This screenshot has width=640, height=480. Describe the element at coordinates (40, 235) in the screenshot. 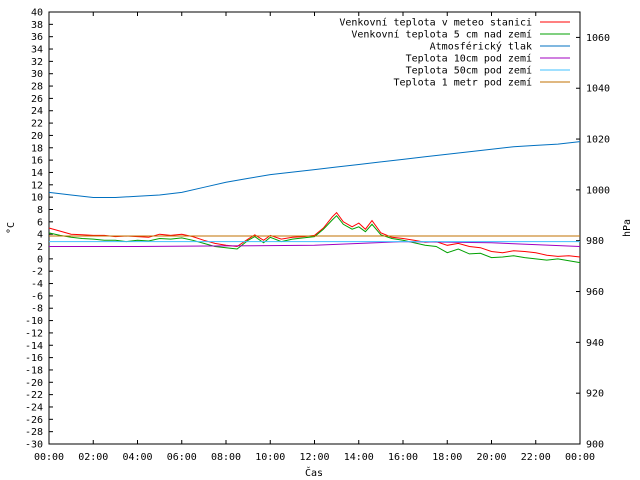

I see `y-tick-label: 4` at that location.